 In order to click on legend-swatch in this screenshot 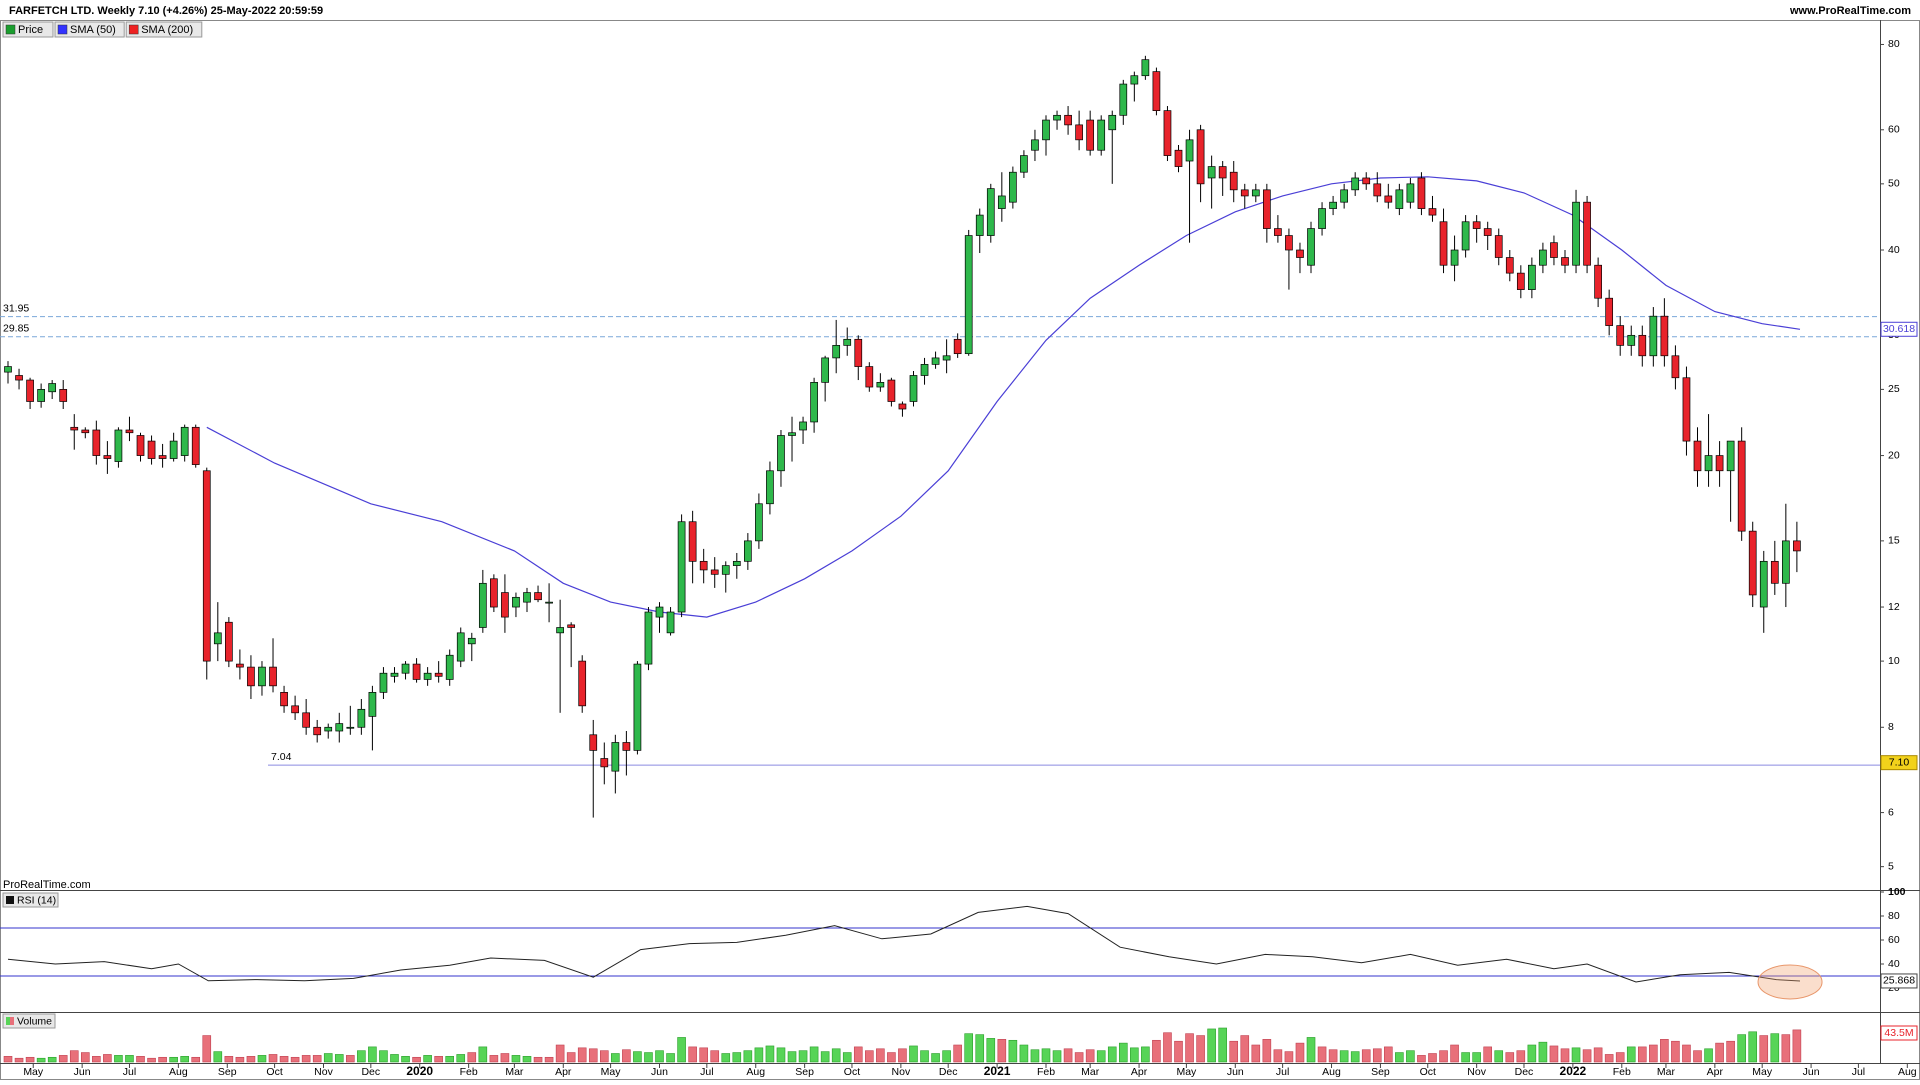, I will do `click(62, 29)`.